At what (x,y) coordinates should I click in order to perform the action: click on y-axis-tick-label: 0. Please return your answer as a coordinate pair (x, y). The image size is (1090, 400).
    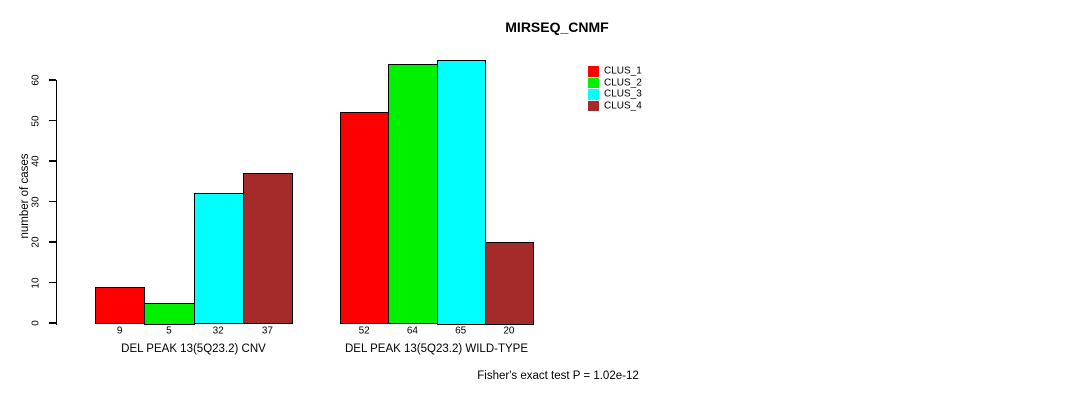
    Looking at the image, I should click on (36, 323).